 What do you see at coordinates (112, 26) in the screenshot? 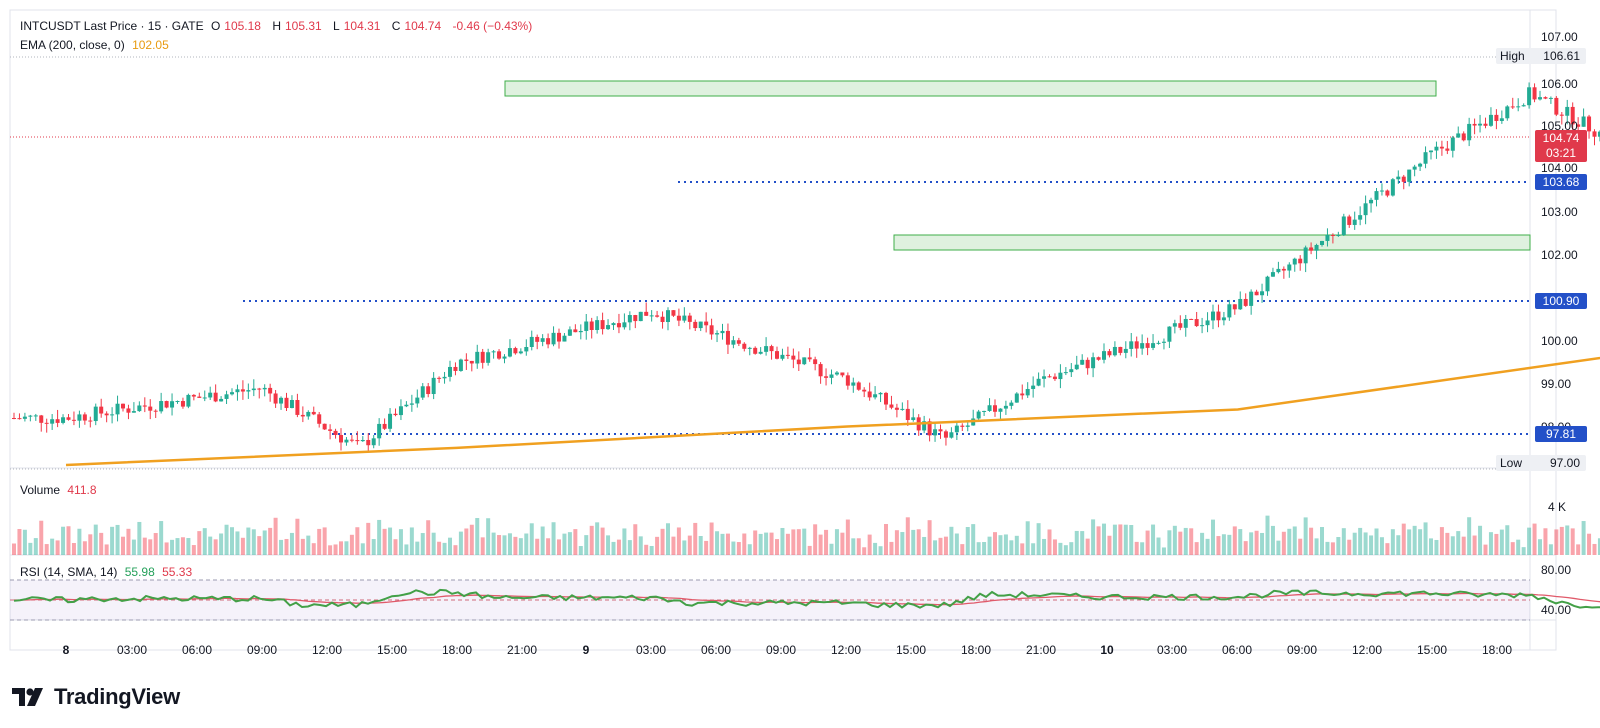
I see `symbol-title: INTCUSDT Last Price · 15 · GATE` at bounding box center [112, 26].